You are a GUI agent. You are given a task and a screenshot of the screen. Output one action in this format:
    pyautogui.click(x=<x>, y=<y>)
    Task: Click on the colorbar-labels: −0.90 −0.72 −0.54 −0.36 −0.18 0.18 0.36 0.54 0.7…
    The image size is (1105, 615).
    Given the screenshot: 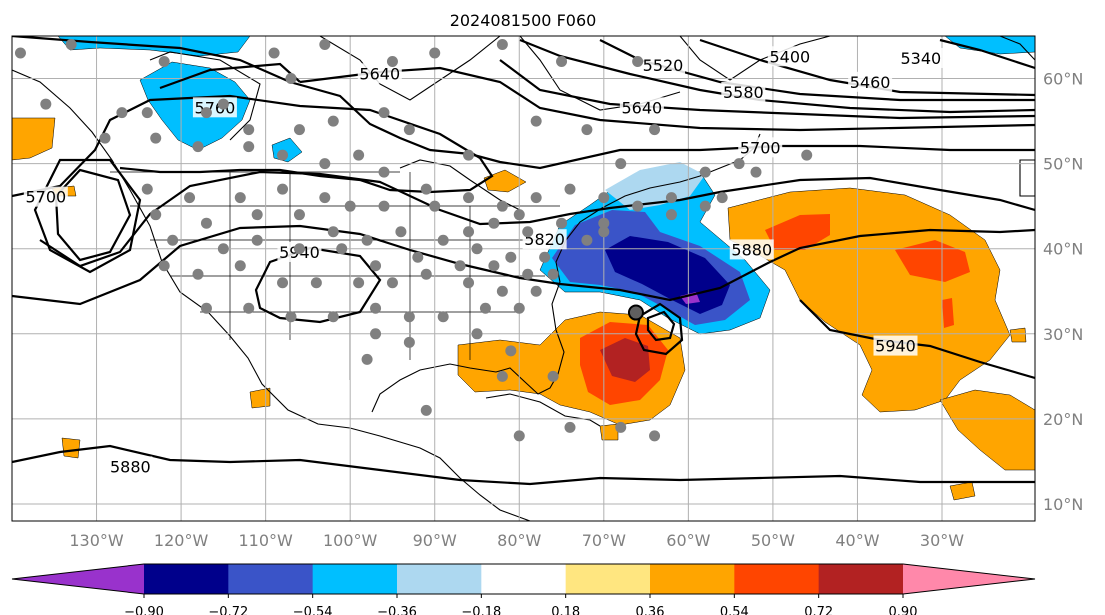 What is the action you would take?
    pyautogui.click(x=520, y=604)
    